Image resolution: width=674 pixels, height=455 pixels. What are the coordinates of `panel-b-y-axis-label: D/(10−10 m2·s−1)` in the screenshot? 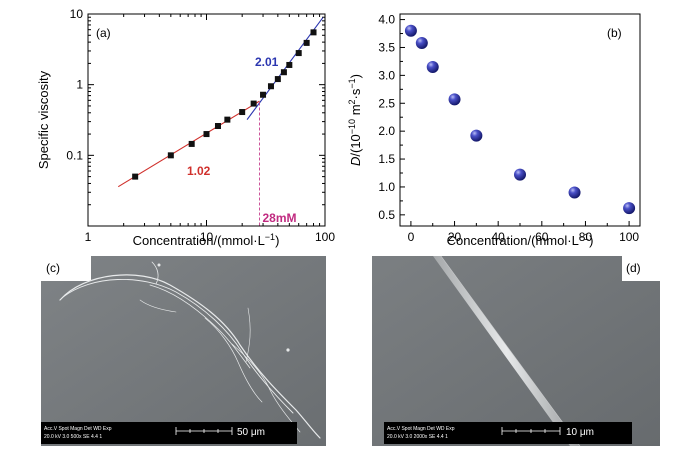 It's located at (355, 120).